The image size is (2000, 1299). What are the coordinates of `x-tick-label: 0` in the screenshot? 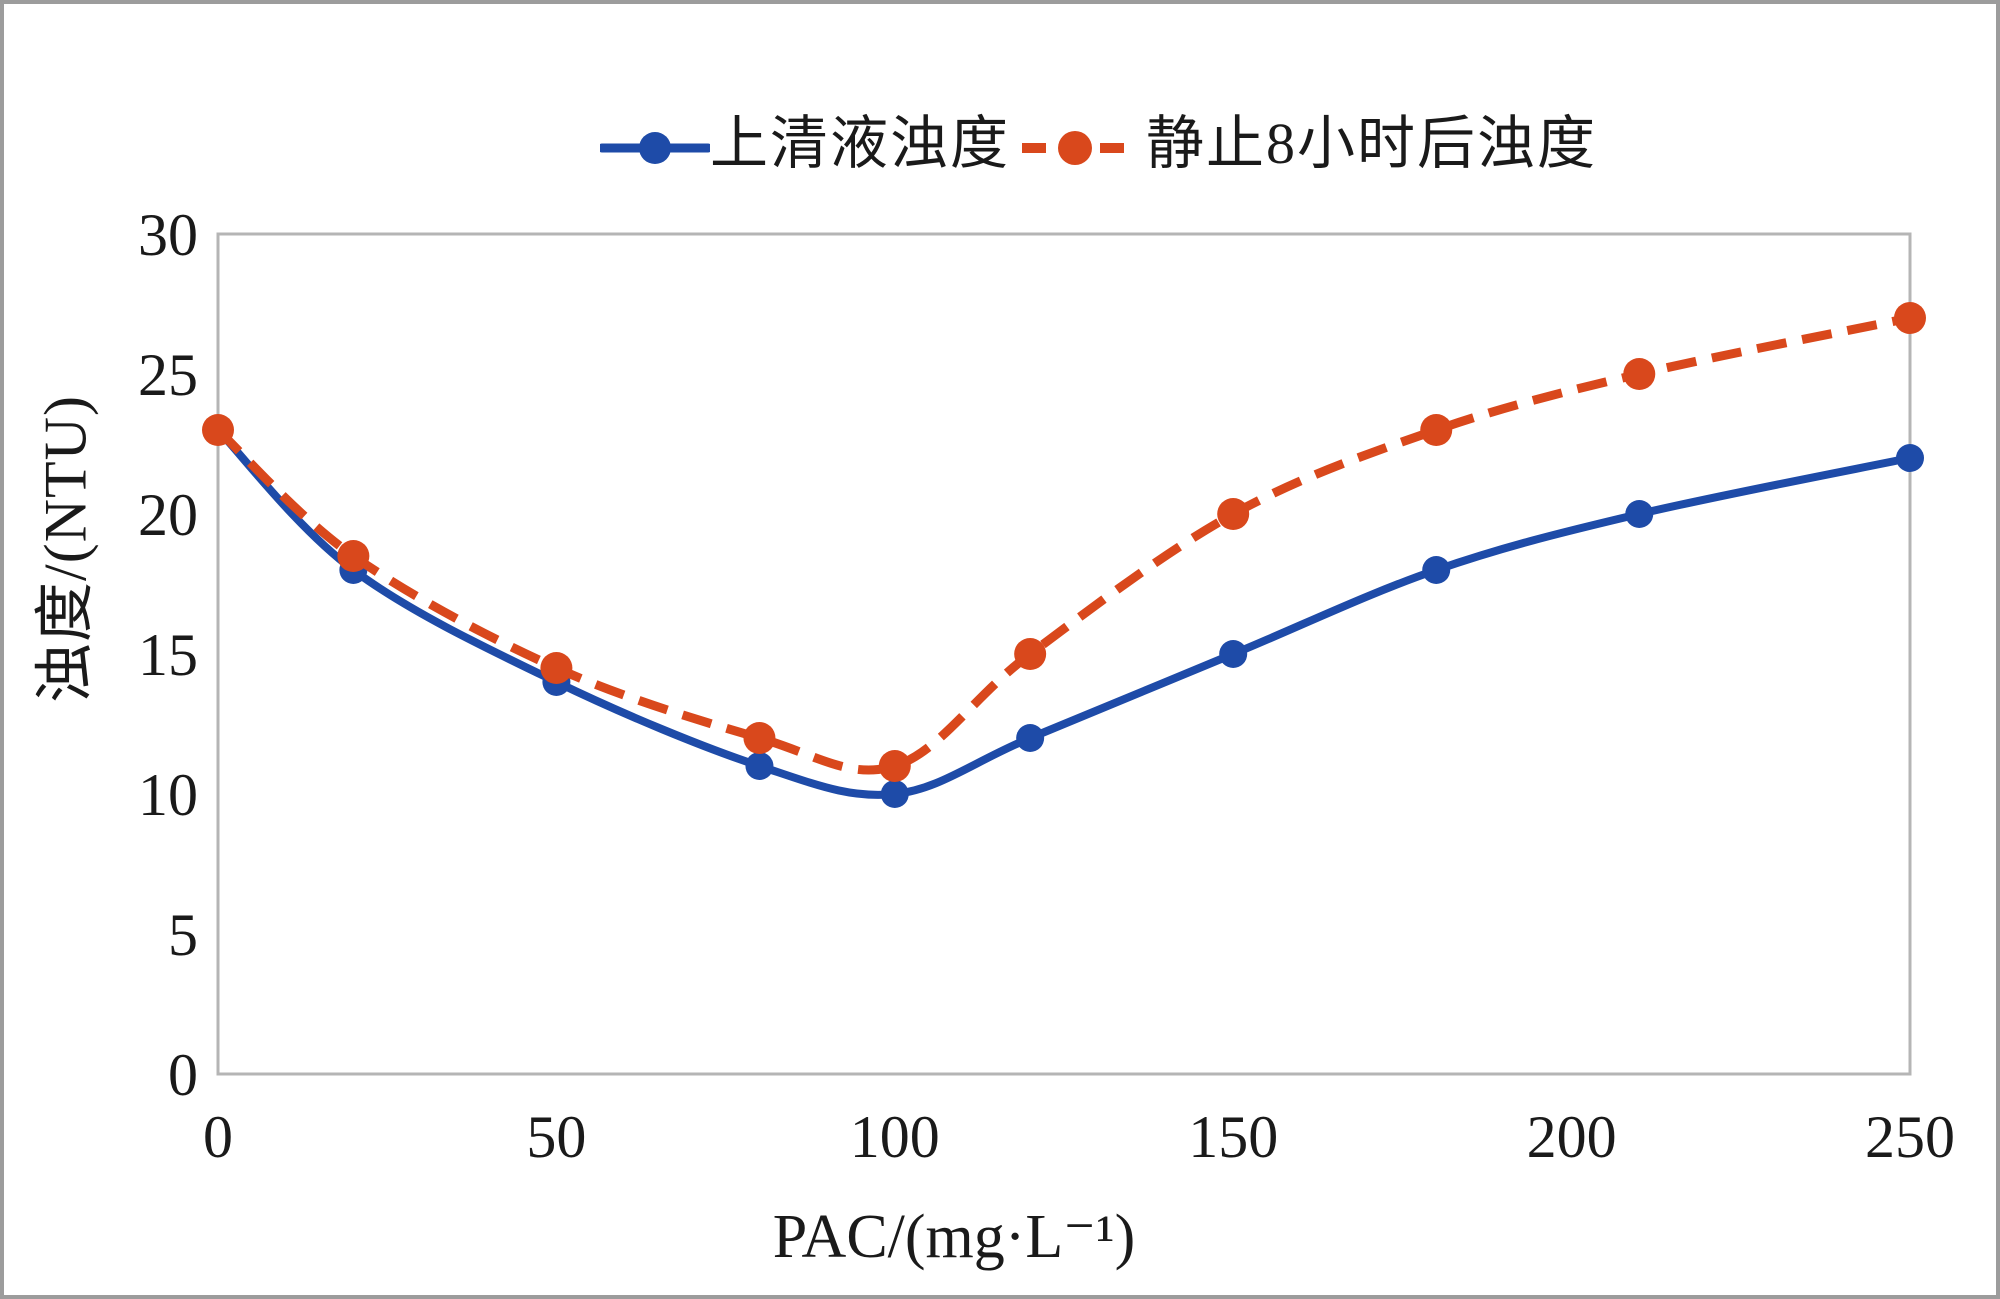 It's located at (218, 1137).